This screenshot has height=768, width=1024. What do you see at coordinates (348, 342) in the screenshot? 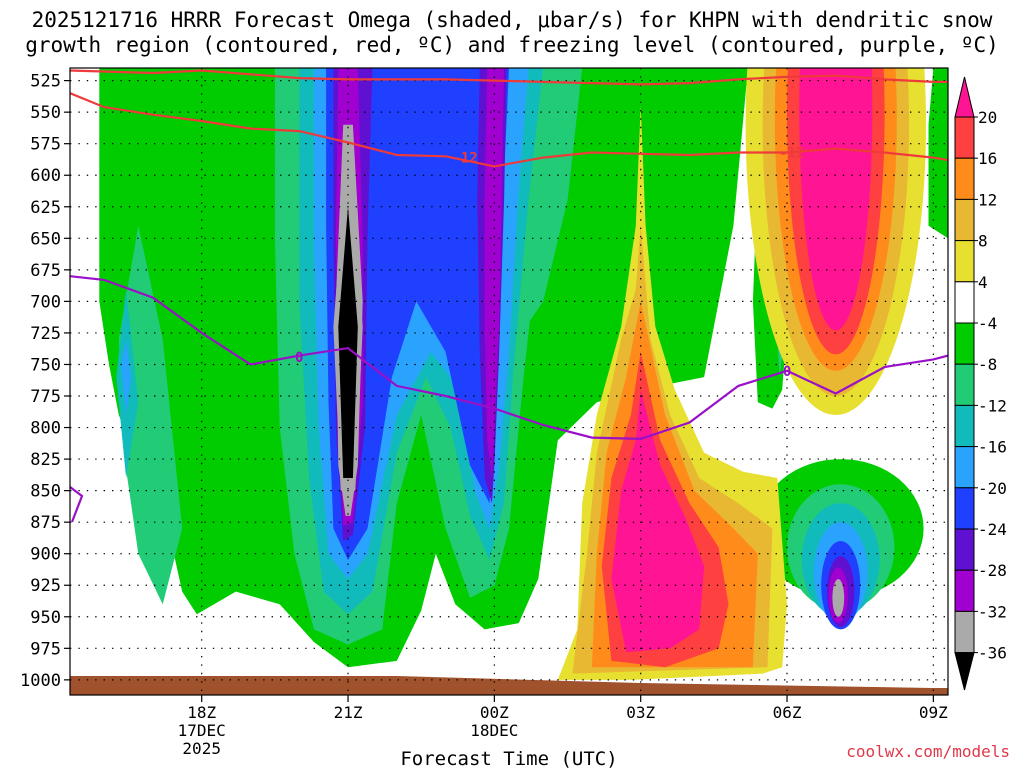
I see `omega-region-m40-core` at bounding box center [348, 342].